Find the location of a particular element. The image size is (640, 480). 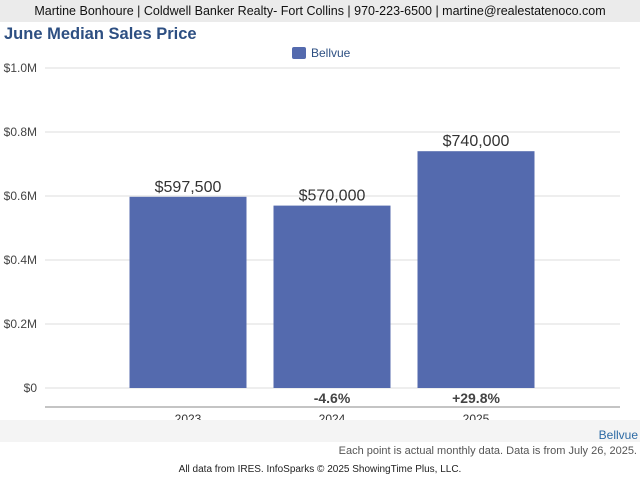

change-label: -4.6% is located at coordinates (332, 398).